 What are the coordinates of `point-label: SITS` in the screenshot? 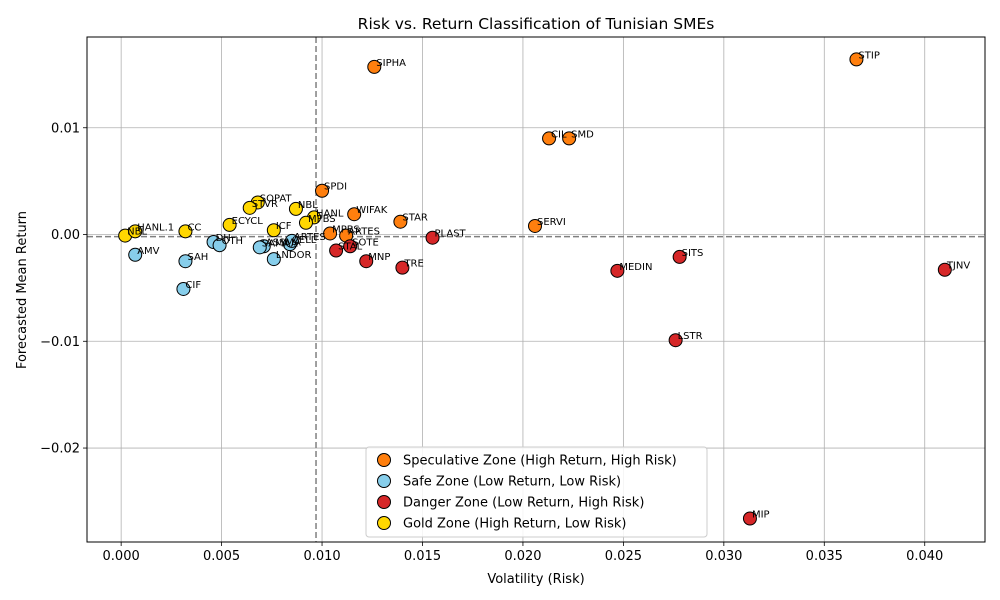 It's located at (693, 253).